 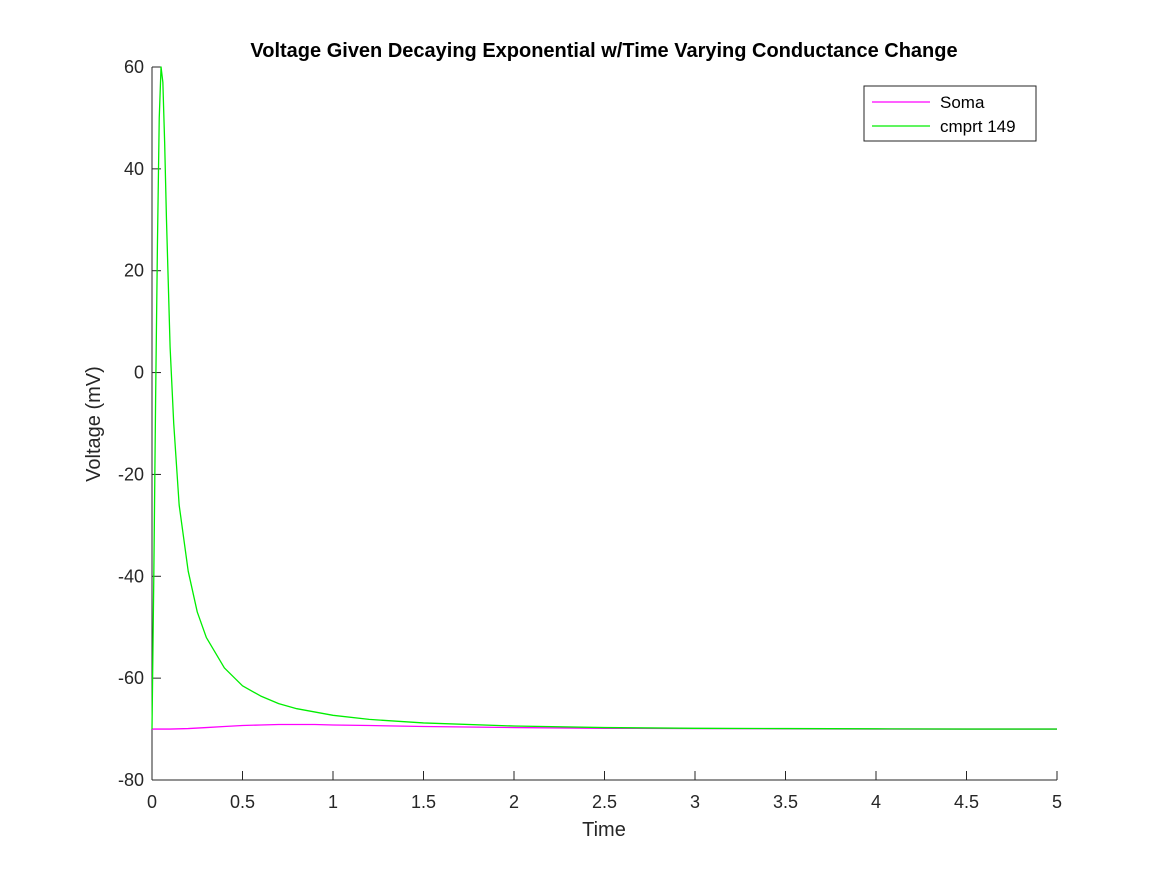 I want to click on legend: Soma cmprt 149, so click(x=950, y=113).